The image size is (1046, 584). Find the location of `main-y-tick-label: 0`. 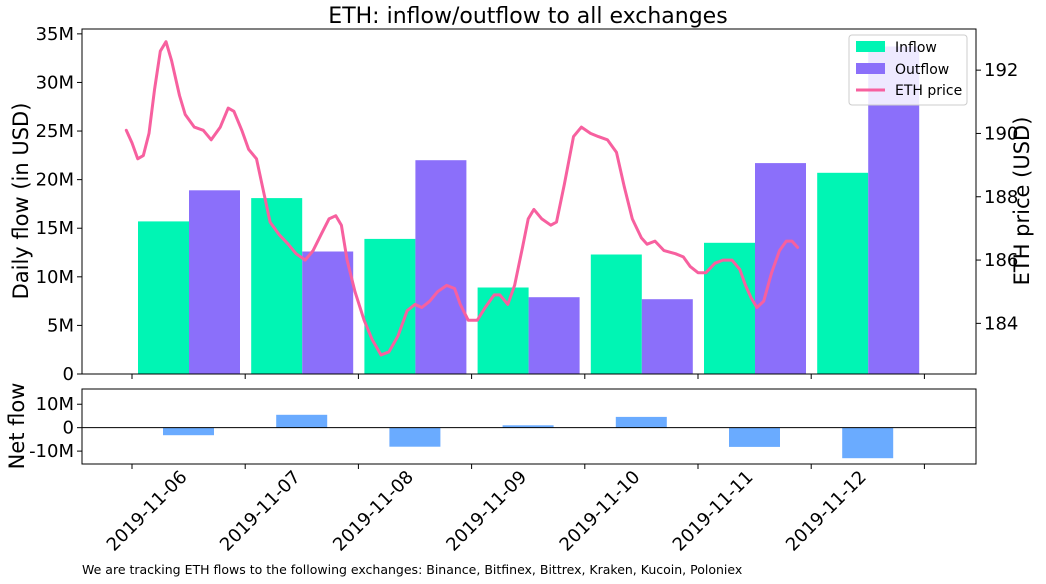

main-y-tick-label: 0 is located at coordinates (68, 374).